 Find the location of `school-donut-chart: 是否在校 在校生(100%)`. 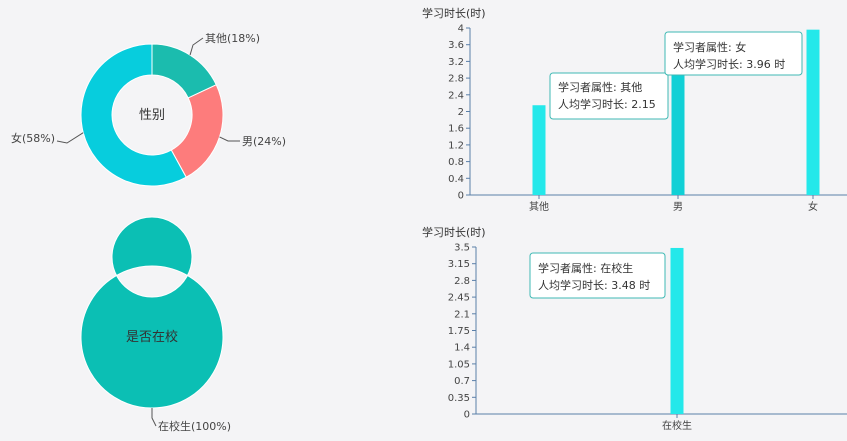

school-donut-chart: 是否在校 在校生(100%) is located at coordinates (155, 324).